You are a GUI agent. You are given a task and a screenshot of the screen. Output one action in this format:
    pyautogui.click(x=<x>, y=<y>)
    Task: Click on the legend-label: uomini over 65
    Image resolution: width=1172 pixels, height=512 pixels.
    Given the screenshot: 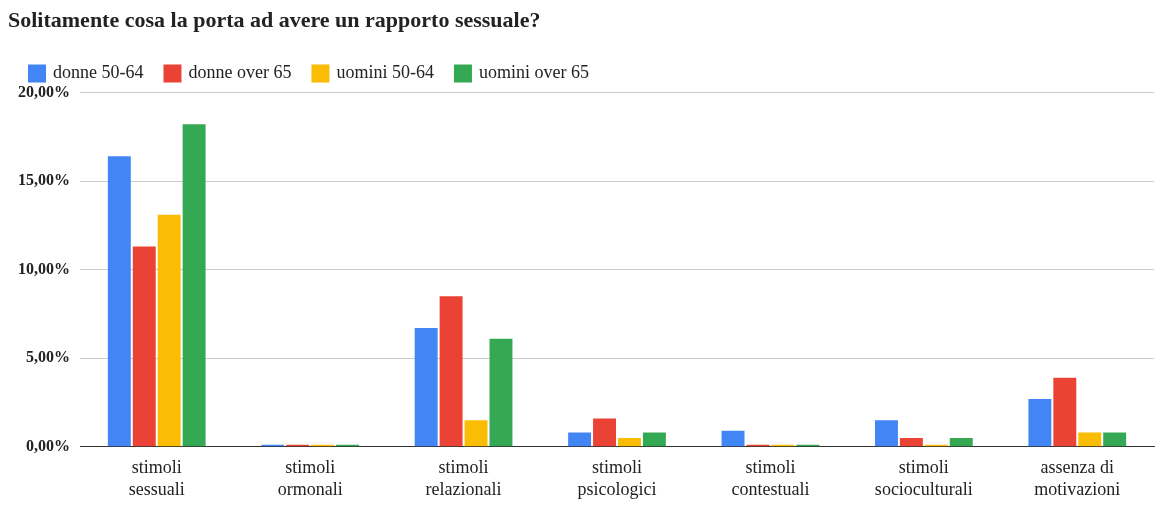 What is the action you would take?
    pyautogui.click(x=533, y=72)
    